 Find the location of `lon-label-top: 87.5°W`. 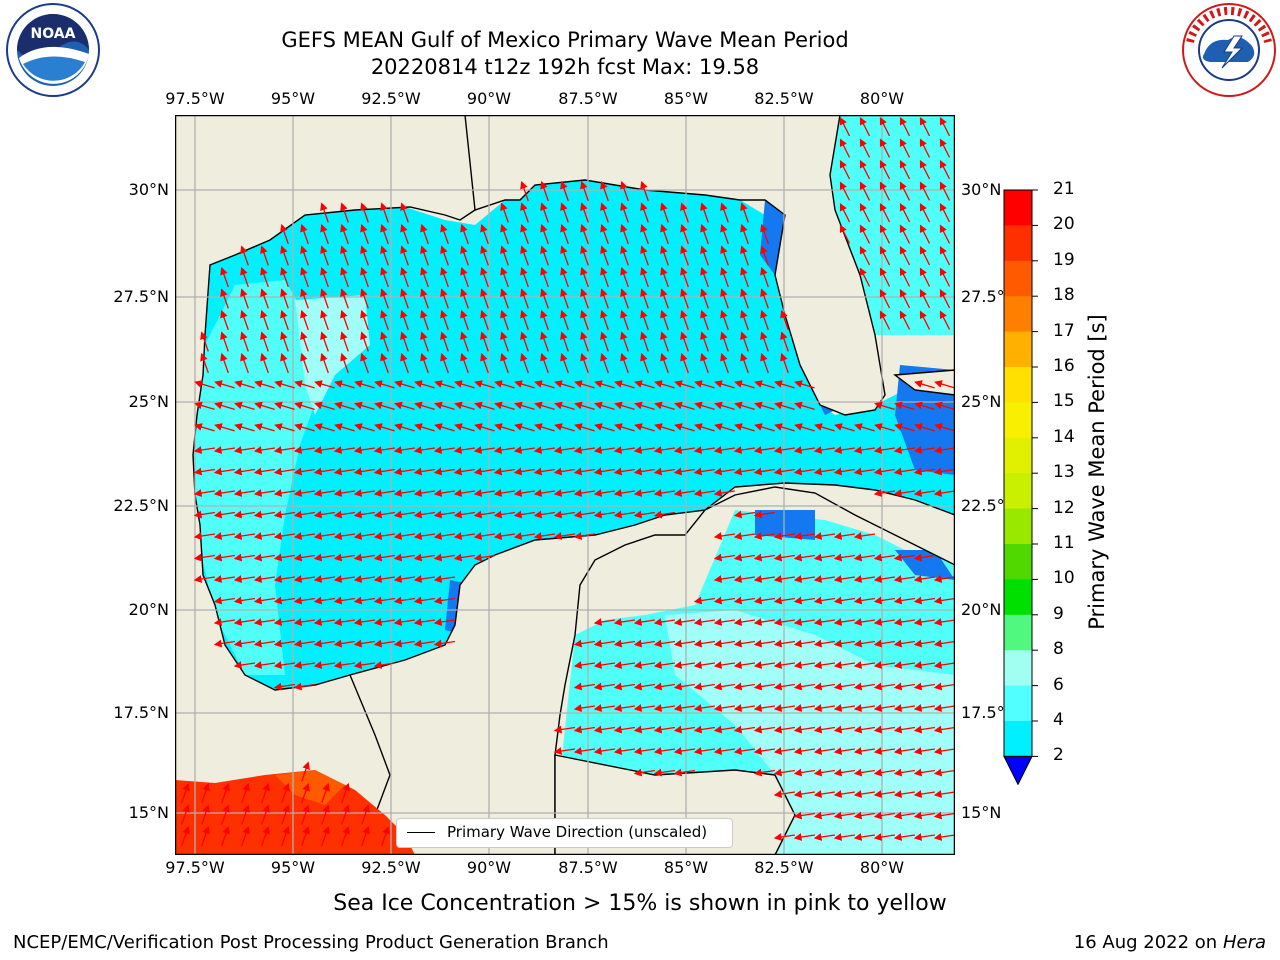

lon-label-top: 87.5°W is located at coordinates (588, 98).